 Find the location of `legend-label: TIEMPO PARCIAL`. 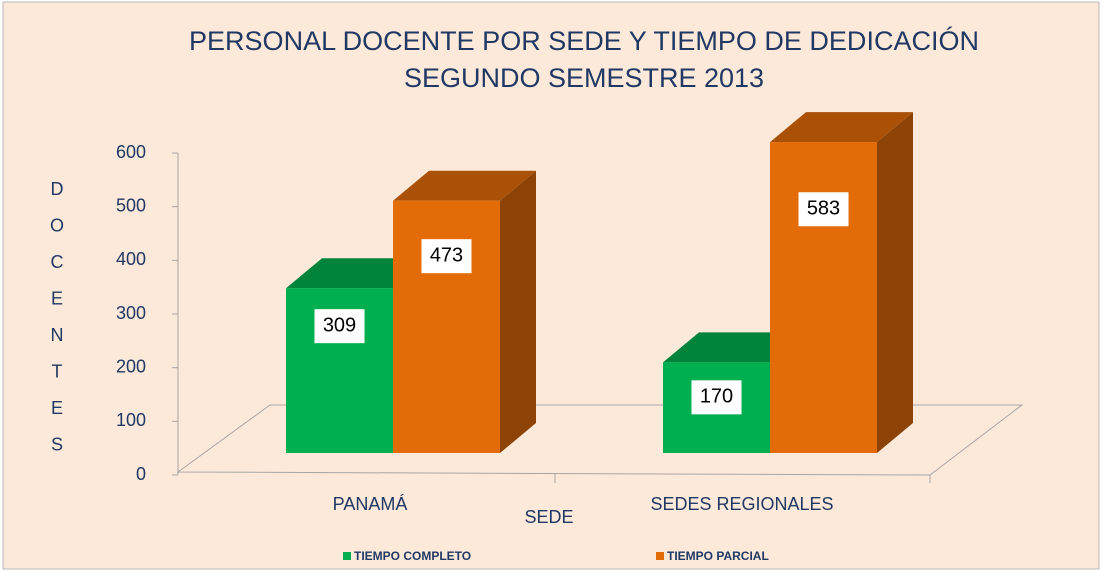

legend-label: TIEMPO PARCIAL is located at coordinates (718, 556).